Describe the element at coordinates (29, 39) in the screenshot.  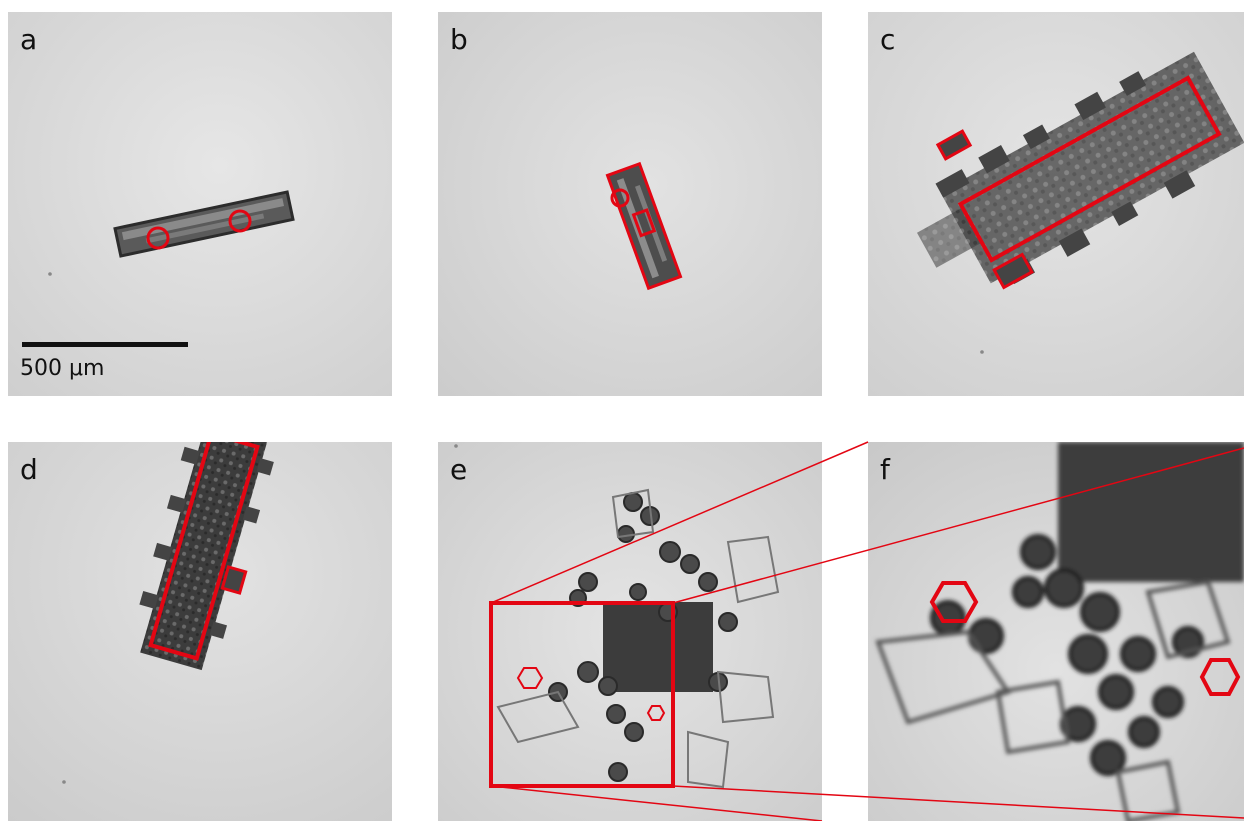
I see `panel-label: a` at that location.